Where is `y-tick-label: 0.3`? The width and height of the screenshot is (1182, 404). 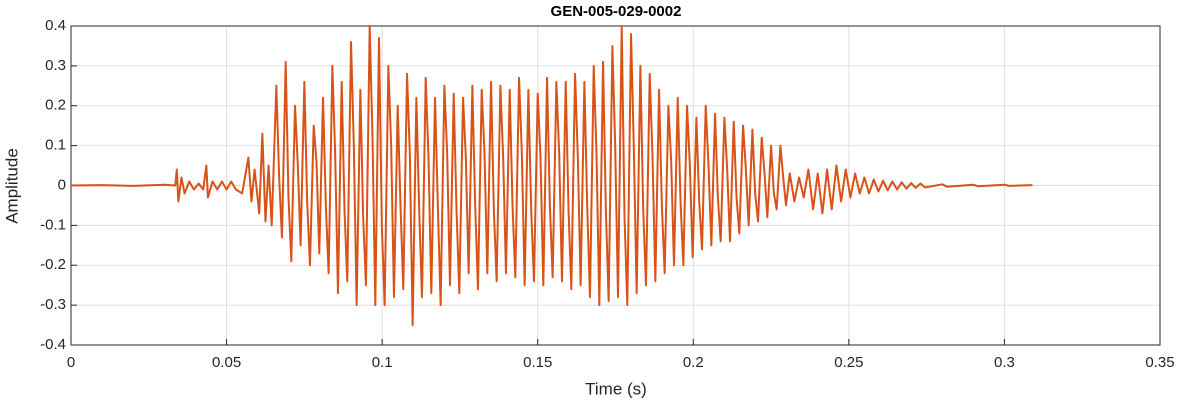 y-tick-label: 0.3 is located at coordinates (55, 65).